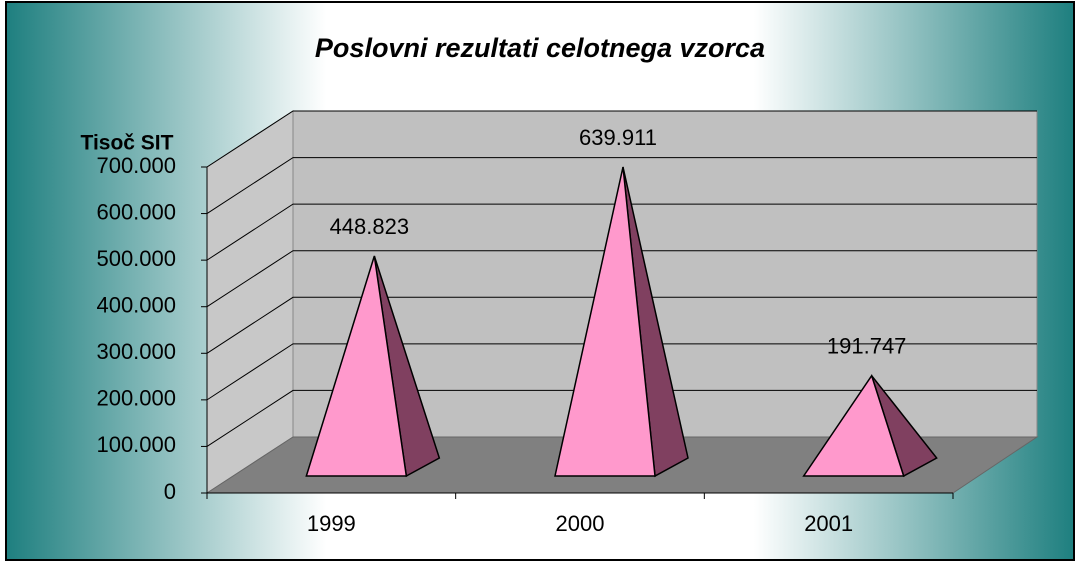  Describe the element at coordinates (170, 491) in the screenshot. I see `y-tick-label: 0` at that location.